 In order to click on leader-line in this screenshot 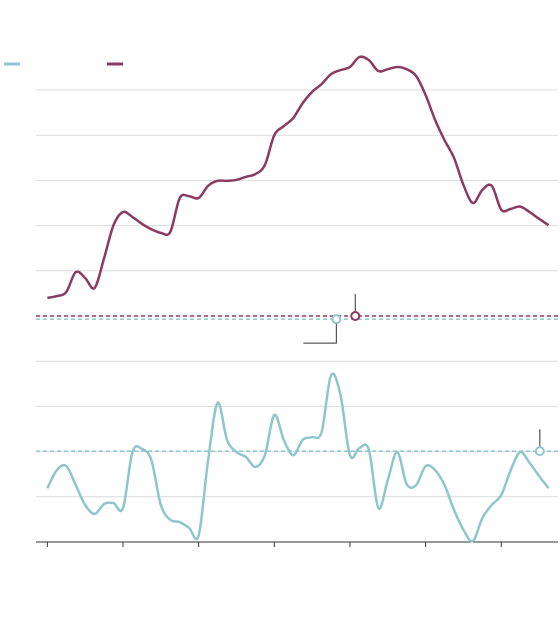, I will do `click(320, 333)`.